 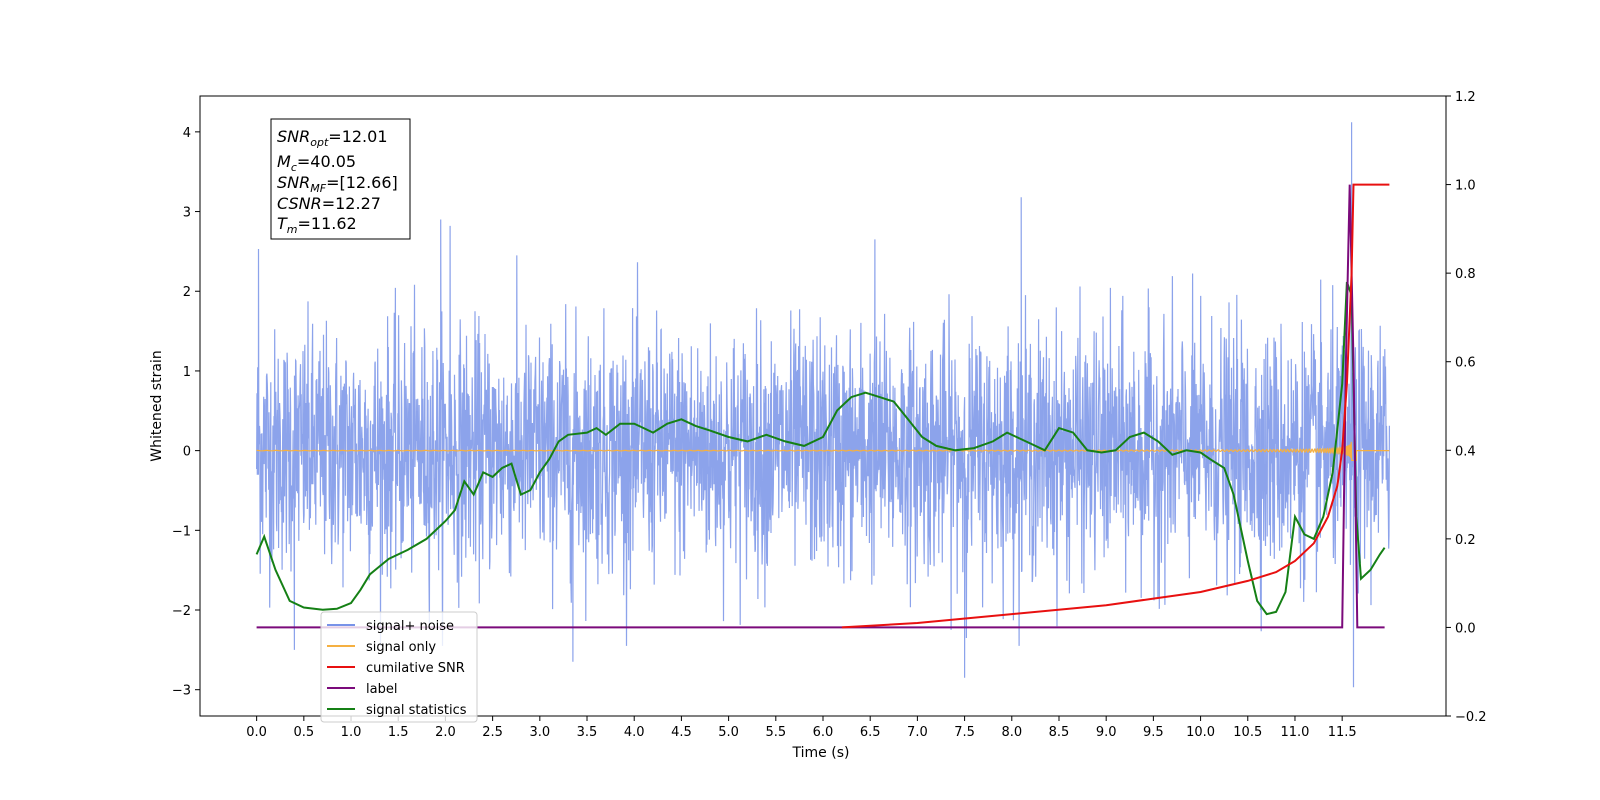 I want to click on x-tick-label: 6.0, so click(x=823, y=732).